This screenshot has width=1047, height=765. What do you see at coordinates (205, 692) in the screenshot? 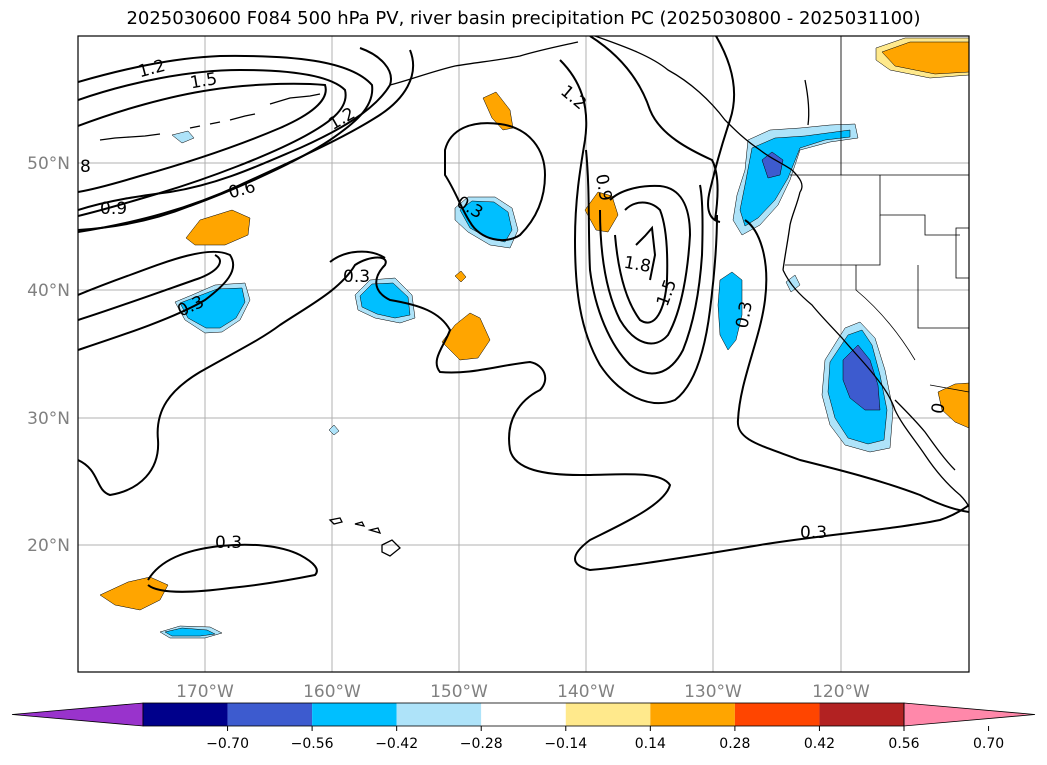
I see `lon-label-170w: 170°W` at bounding box center [205, 692].